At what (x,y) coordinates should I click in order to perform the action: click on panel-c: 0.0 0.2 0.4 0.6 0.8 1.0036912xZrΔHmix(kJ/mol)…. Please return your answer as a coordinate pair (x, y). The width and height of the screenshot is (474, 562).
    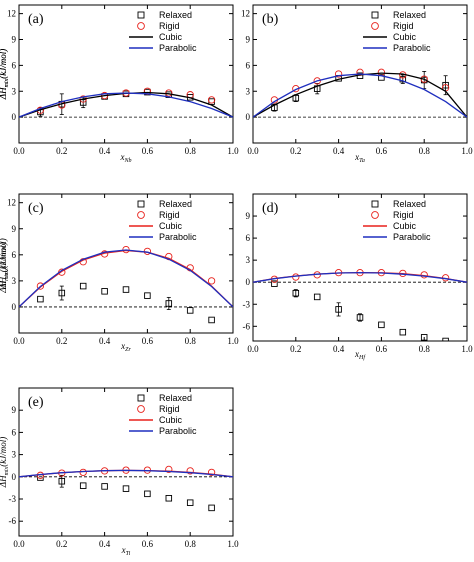
    Looking at the image, I should click on (119, 273).